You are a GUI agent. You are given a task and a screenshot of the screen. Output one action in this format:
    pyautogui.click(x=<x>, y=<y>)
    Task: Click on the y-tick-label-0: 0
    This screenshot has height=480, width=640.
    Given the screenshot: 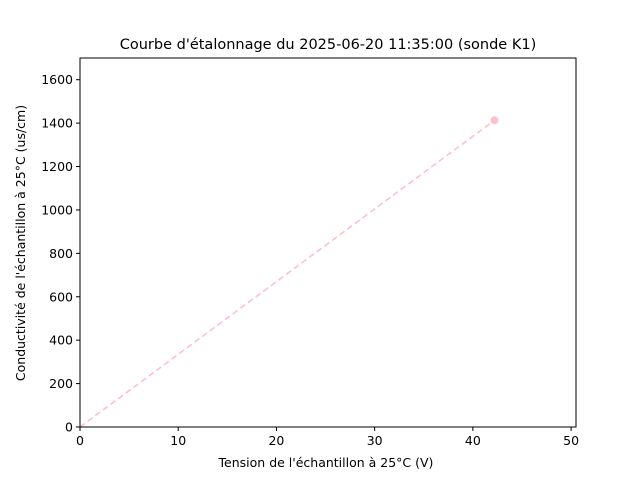 What is the action you would take?
    pyautogui.click(x=69, y=427)
    